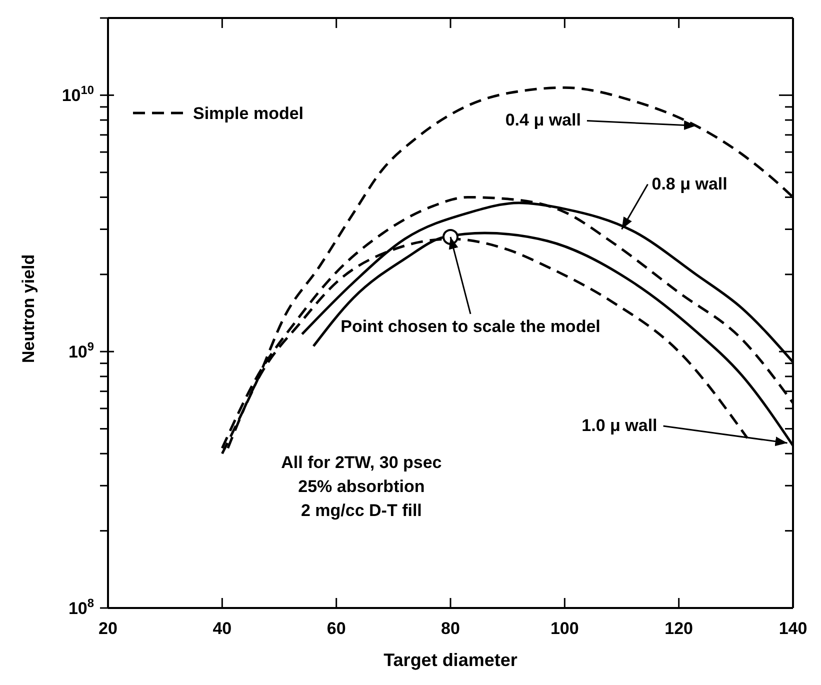 This screenshot has width=821, height=685. Describe the element at coordinates (690, 184) in the screenshot. I see `annotation: 0.8 μ wall` at that location.